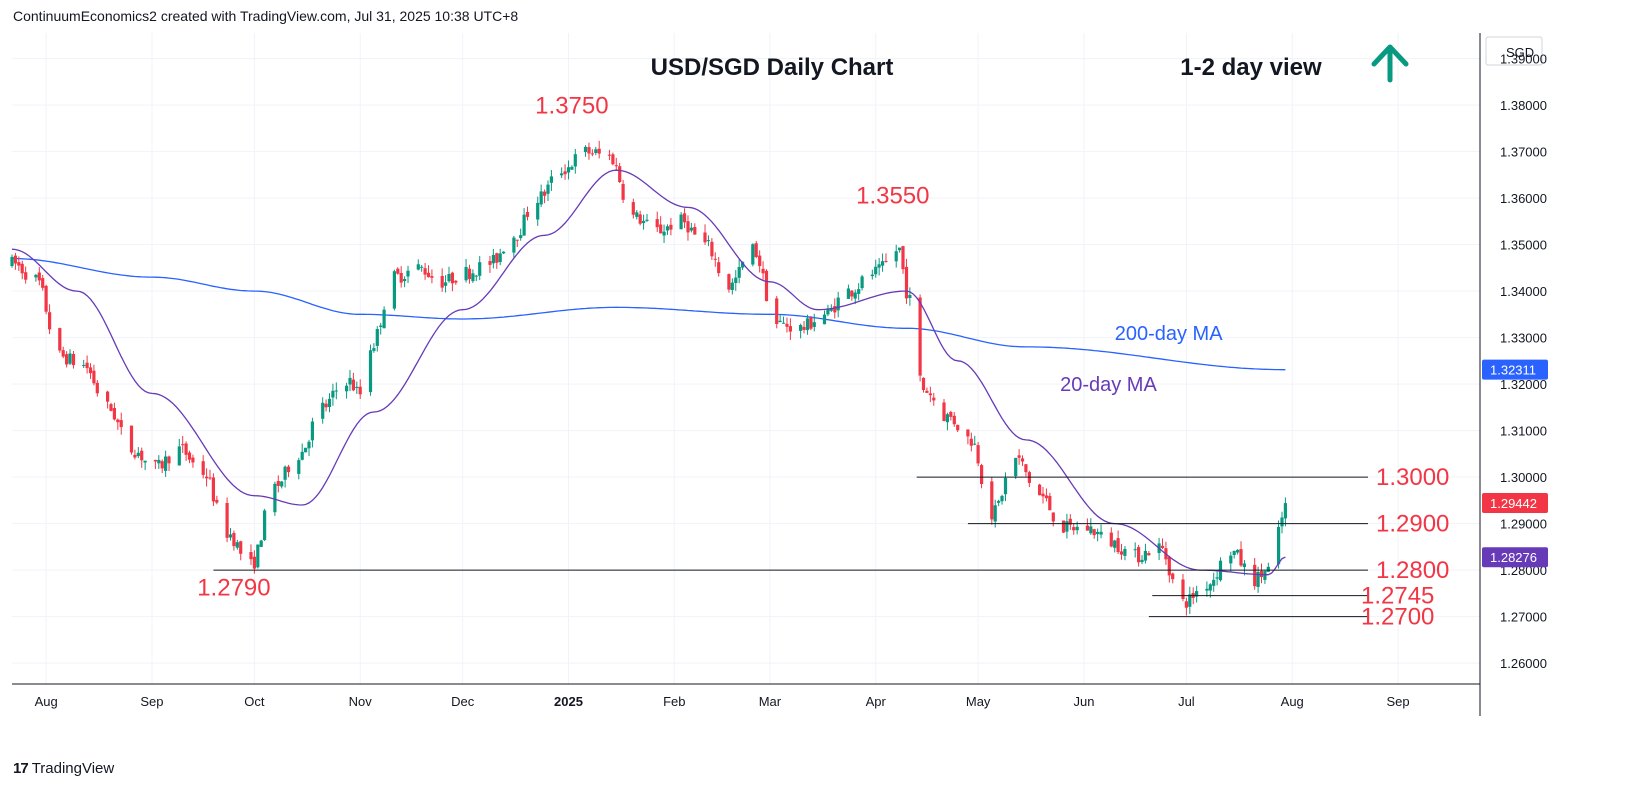 This screenshot has height=792, width=1634. What do you see at coordinates (1186, 701) in the screenshot?
I see `x-tick-label: Jul` at bounding box center [1186, 701].